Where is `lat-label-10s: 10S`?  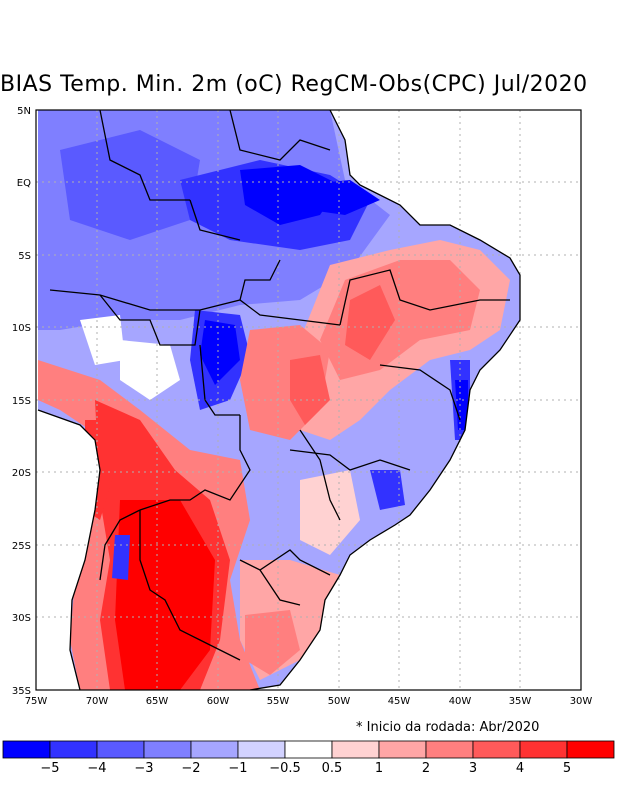
lat-label-10s: 10S is located at coordinates (21, 328).